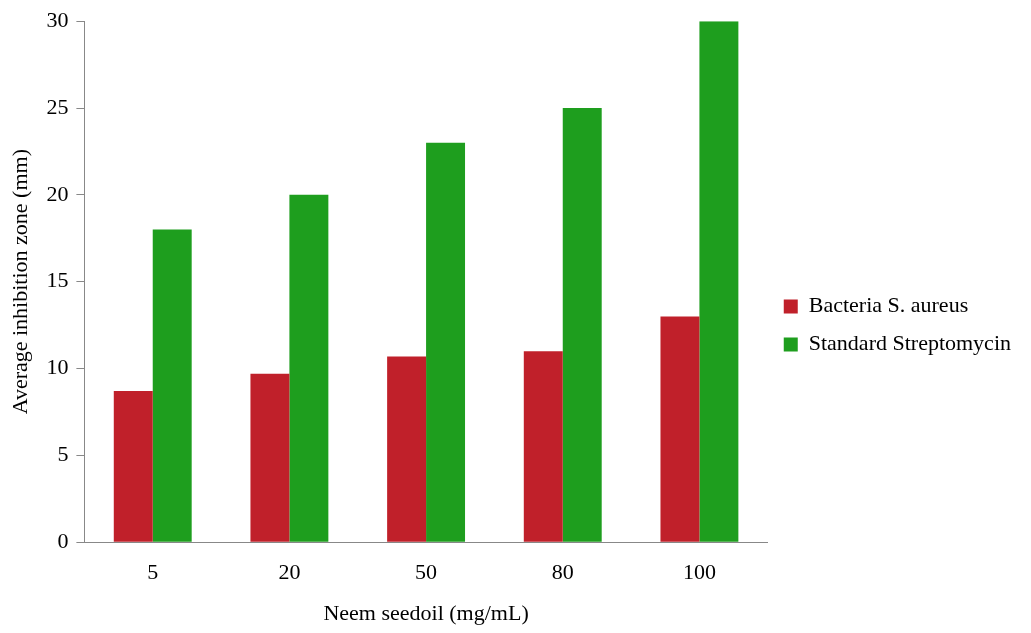 The height and width of the screenshot is (633, 1031). I want to click on y-axis-title: Average inhibition zone (mm), so click(19, 282).